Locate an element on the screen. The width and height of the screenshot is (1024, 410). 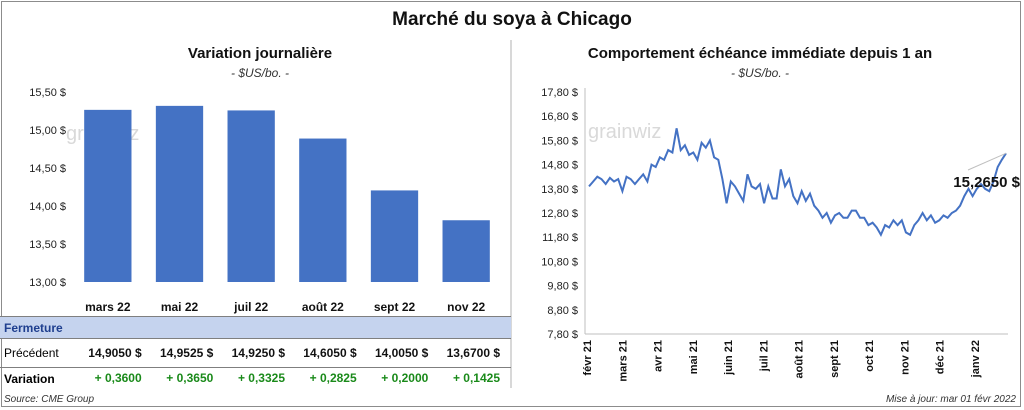
table-cell: 14,9250 $ is located at coordinates (259, 353).